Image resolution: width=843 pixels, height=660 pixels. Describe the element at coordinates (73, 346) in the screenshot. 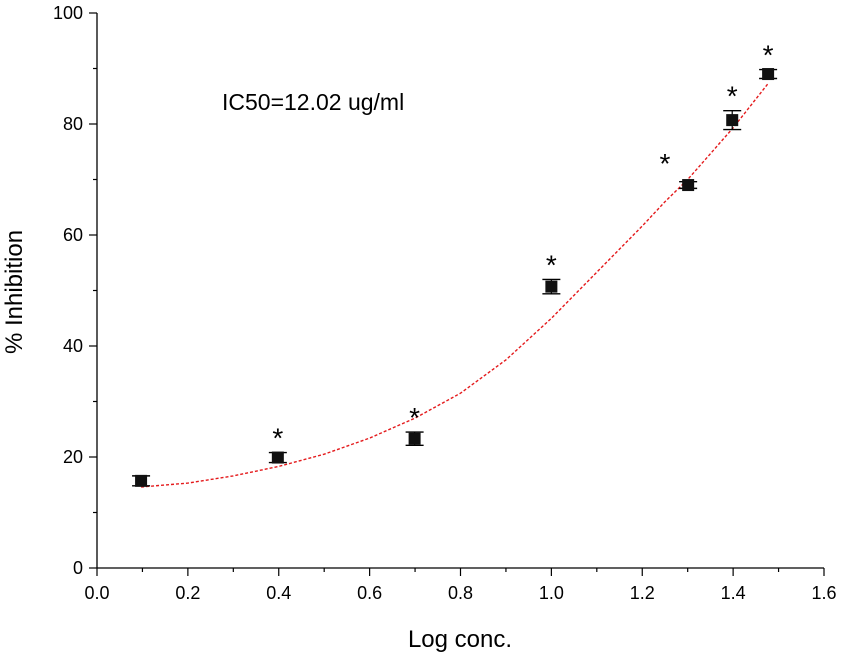

I see `y-tick-label: 40` at that location.